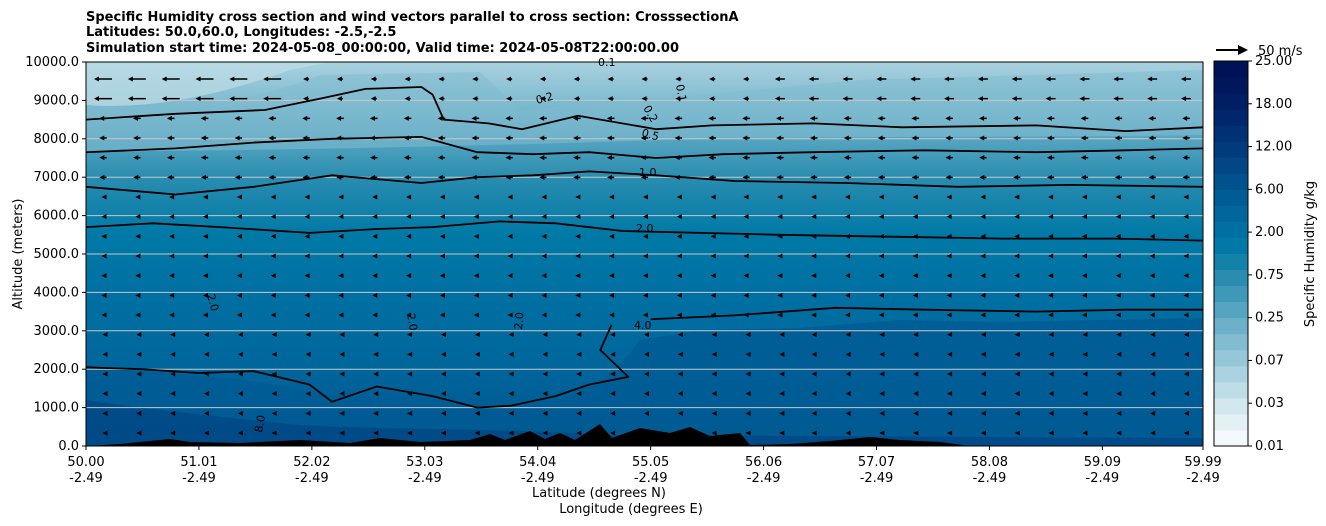 The image size is (1326, 526). Describe the element at coordinates (260, 423) in the screenshot. I see `contour-label-8-0: 8.0` at that location.